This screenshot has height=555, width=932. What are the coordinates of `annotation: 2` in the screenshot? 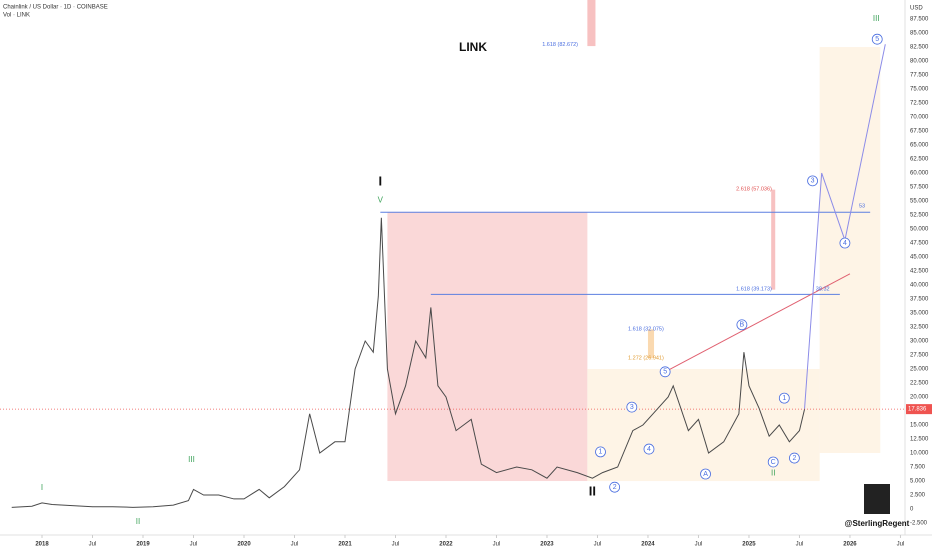 It's located at (615, 487).